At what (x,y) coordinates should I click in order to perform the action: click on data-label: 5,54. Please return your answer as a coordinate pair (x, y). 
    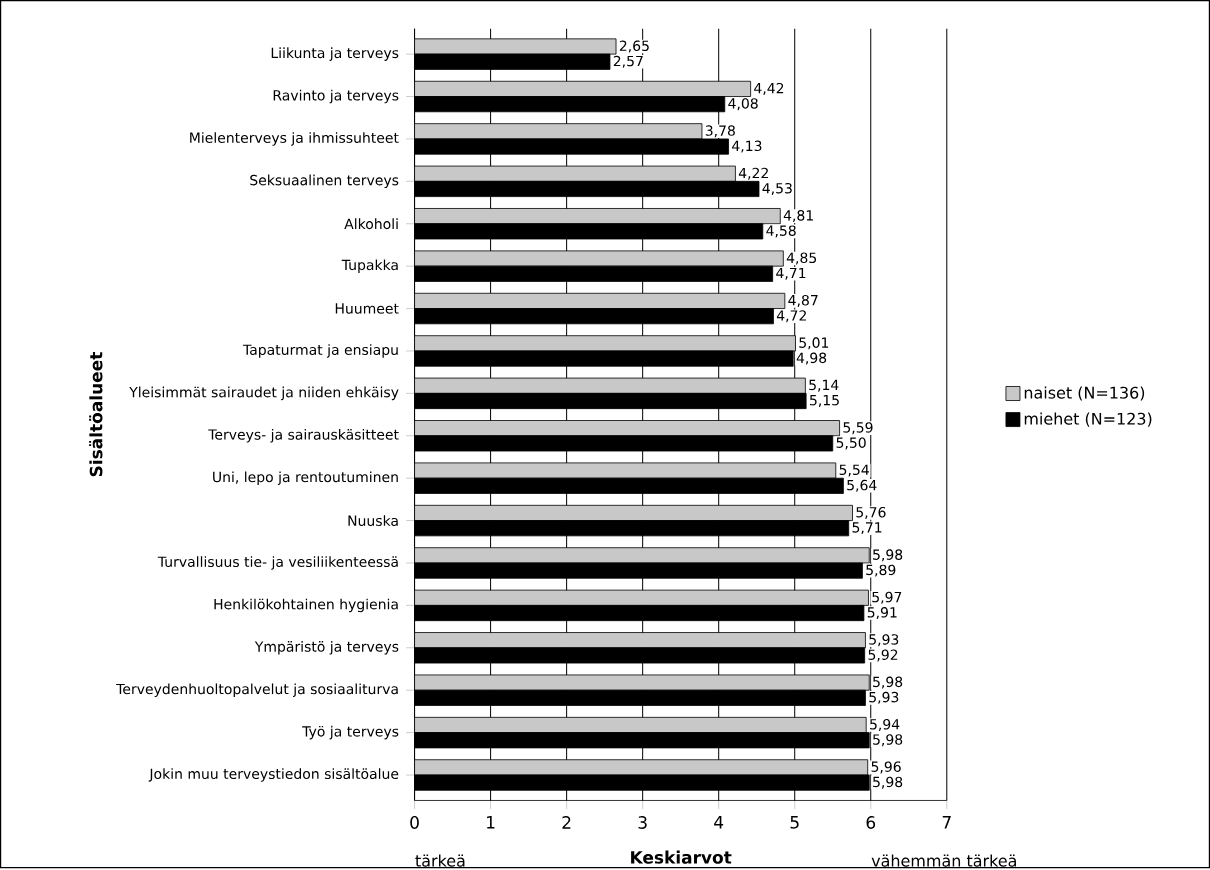
    Looking at the image, I should click on (854, 470).